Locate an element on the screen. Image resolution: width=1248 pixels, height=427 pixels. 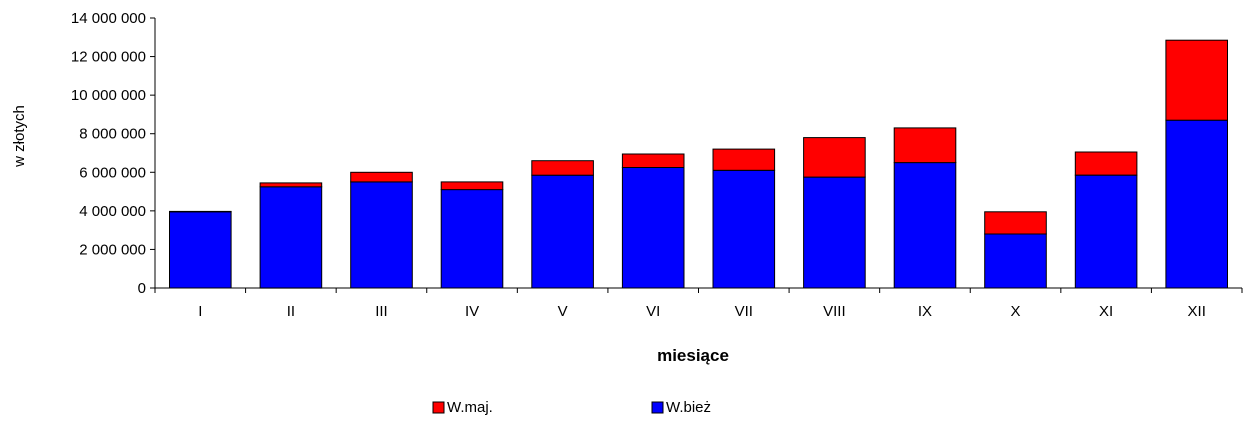
bar-w-bie--xii is located at coordinates (1197, 204).